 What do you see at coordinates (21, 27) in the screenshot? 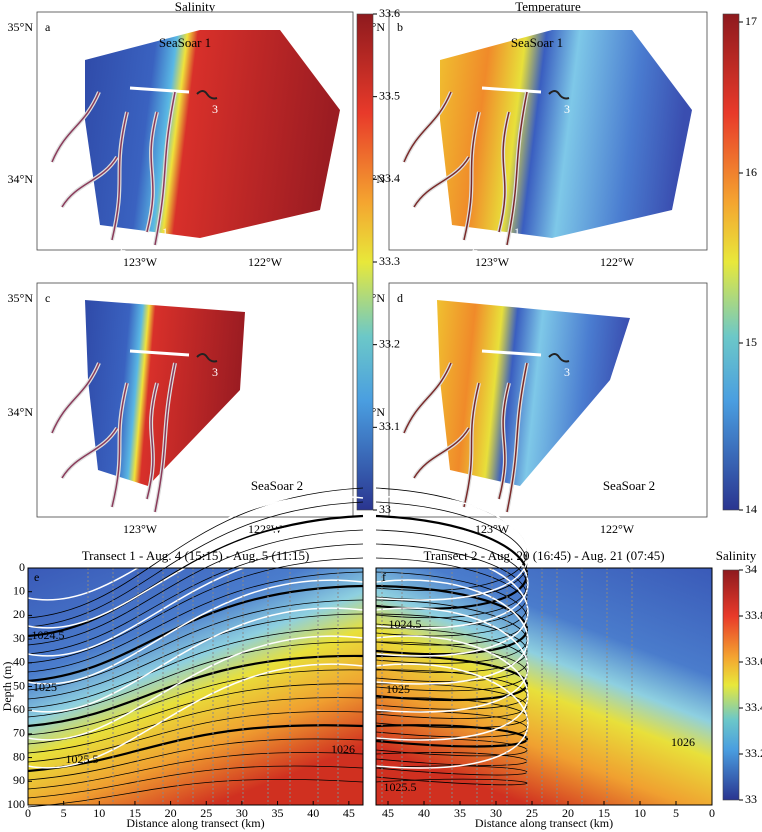
I see `lat-label: 35°N` at bounding box center [21, 27].